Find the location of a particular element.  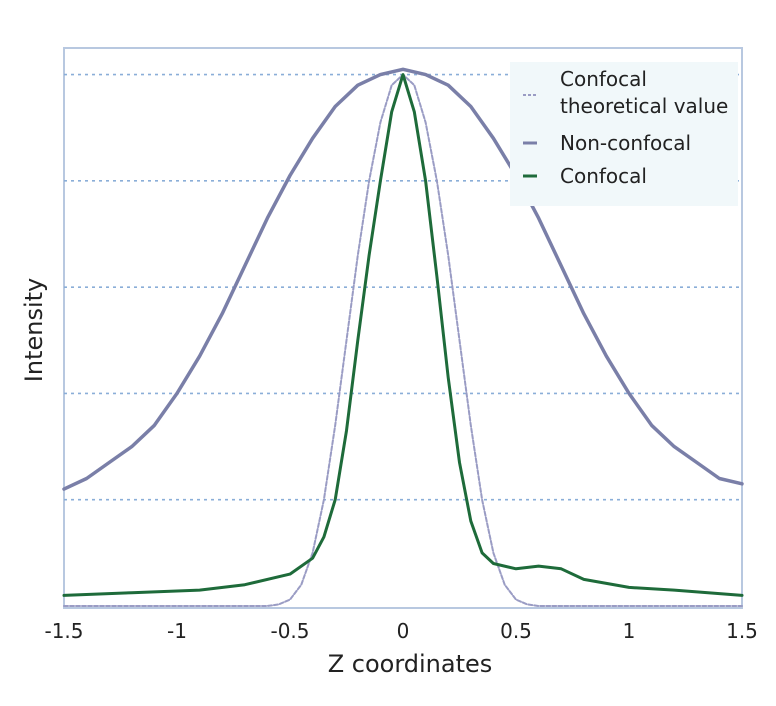

x-tick-label: -1 is located at coordinates (177, 631).